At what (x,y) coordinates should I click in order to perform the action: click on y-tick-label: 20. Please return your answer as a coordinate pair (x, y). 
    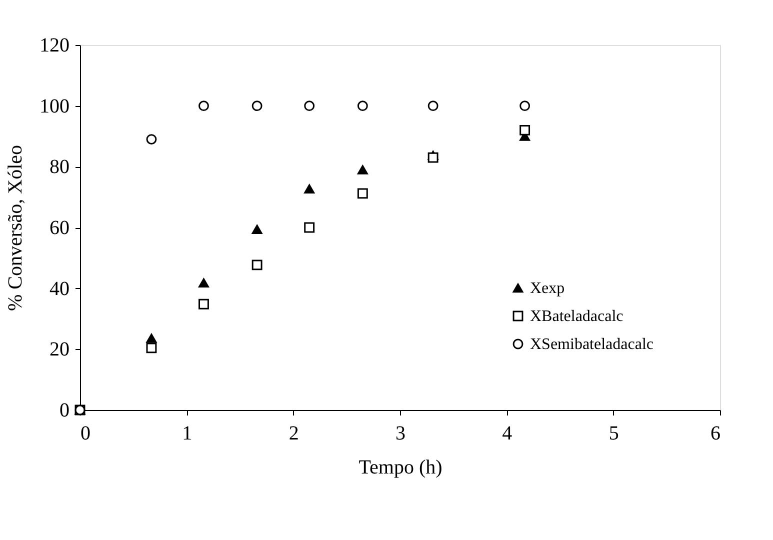
    Looking at the image, I should click on (60, 349).